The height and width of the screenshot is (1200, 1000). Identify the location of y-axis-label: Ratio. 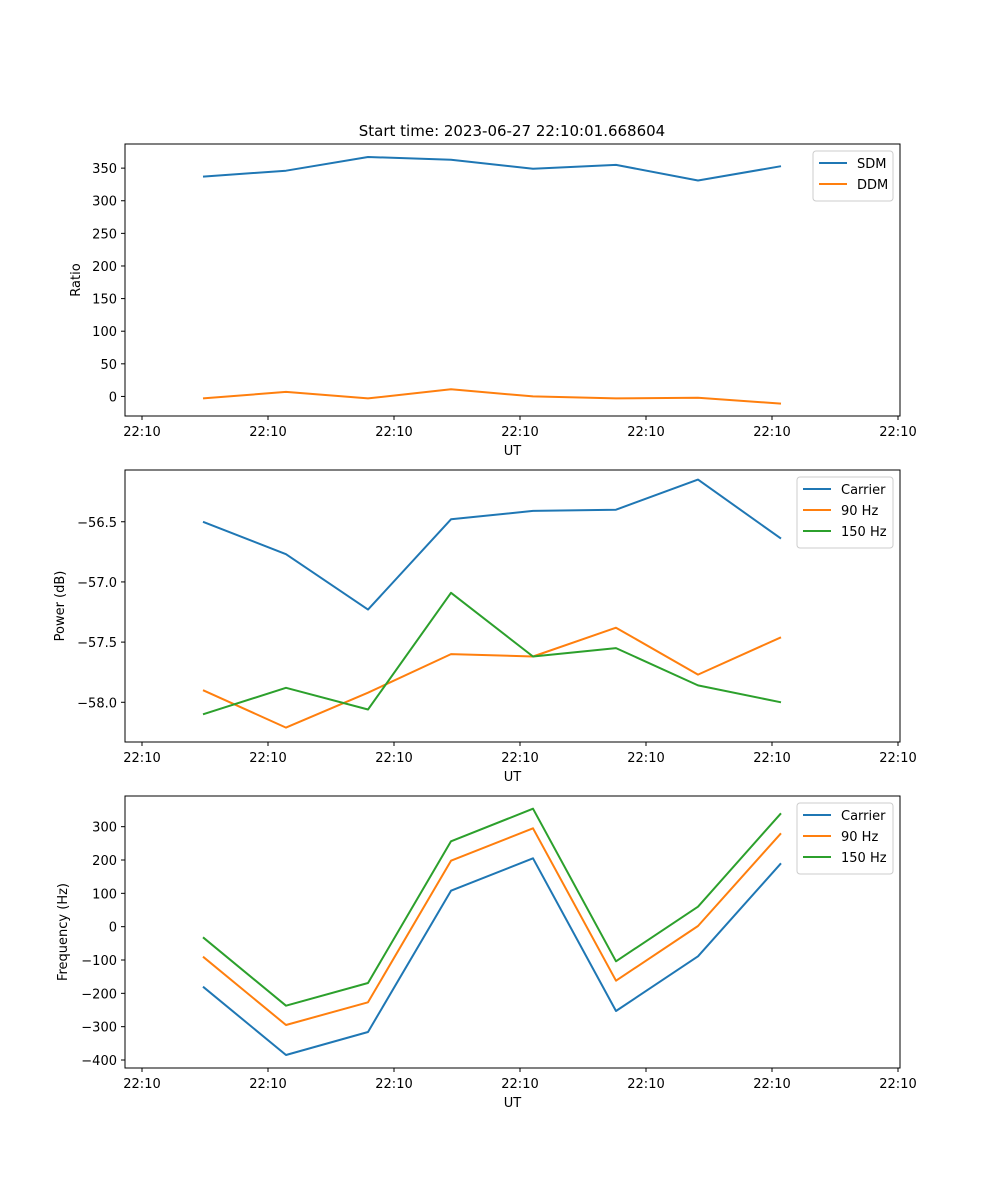
(76, 279).